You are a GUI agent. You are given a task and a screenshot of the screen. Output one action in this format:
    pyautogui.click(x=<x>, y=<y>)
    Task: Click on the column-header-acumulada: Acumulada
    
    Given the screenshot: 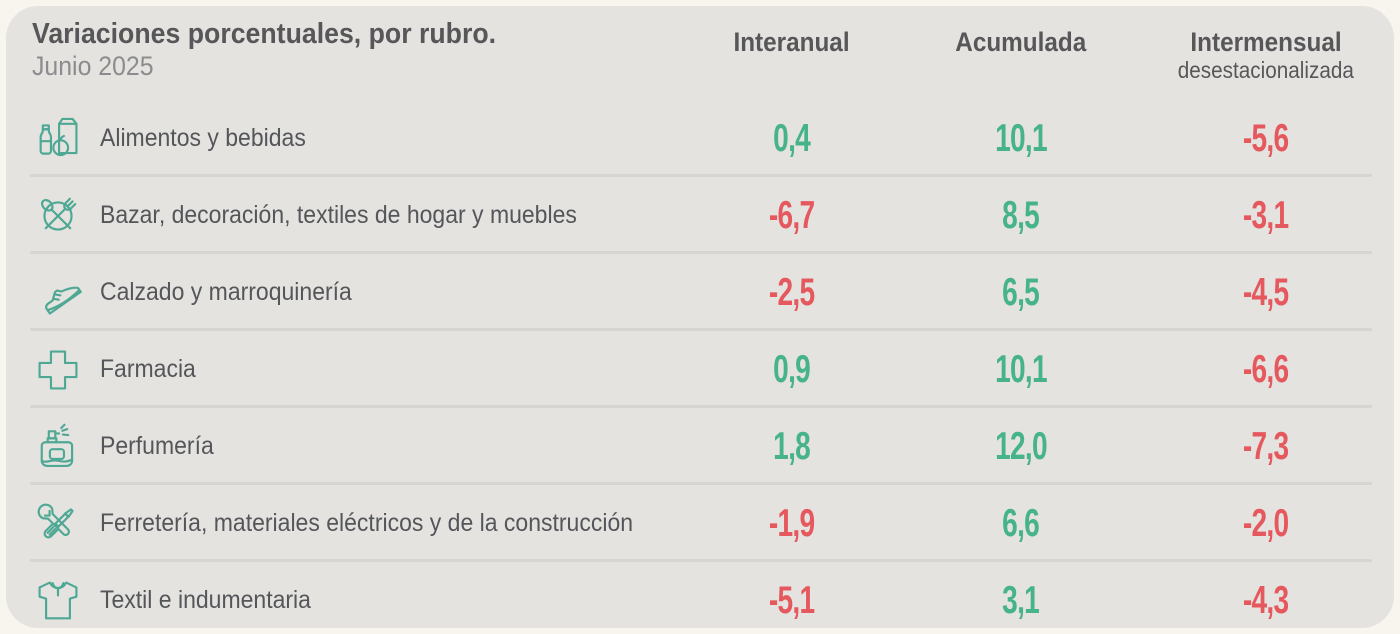 What is the action you would take?
    pyautogui.click(x=1021, y=42)
    